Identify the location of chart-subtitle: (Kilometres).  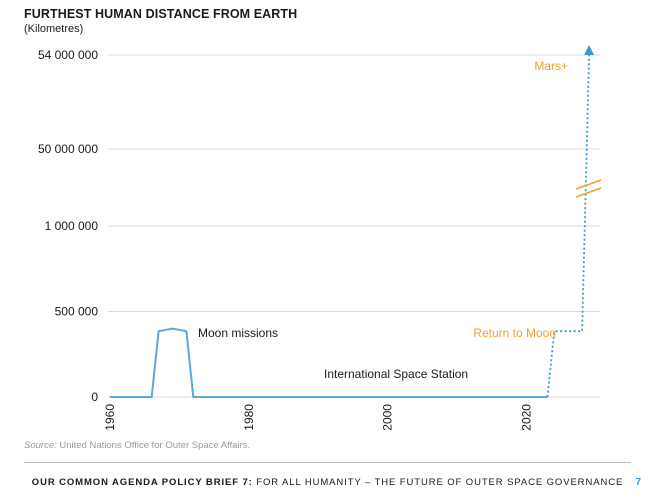
(54, 29).